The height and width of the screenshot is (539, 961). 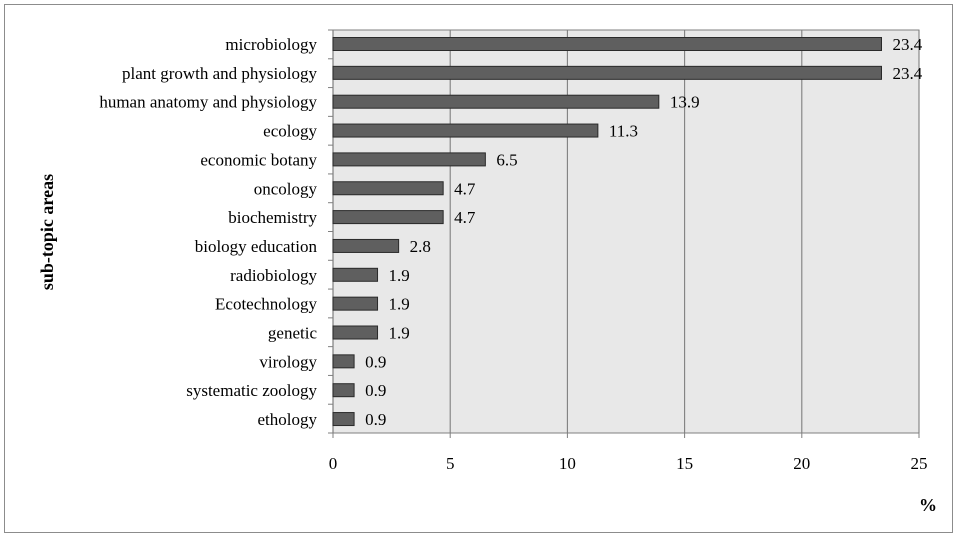 What do you see at coordinates (271, 44) in the screenshot?
I see `category-label: microbiology` at bounding box center [271, 44].